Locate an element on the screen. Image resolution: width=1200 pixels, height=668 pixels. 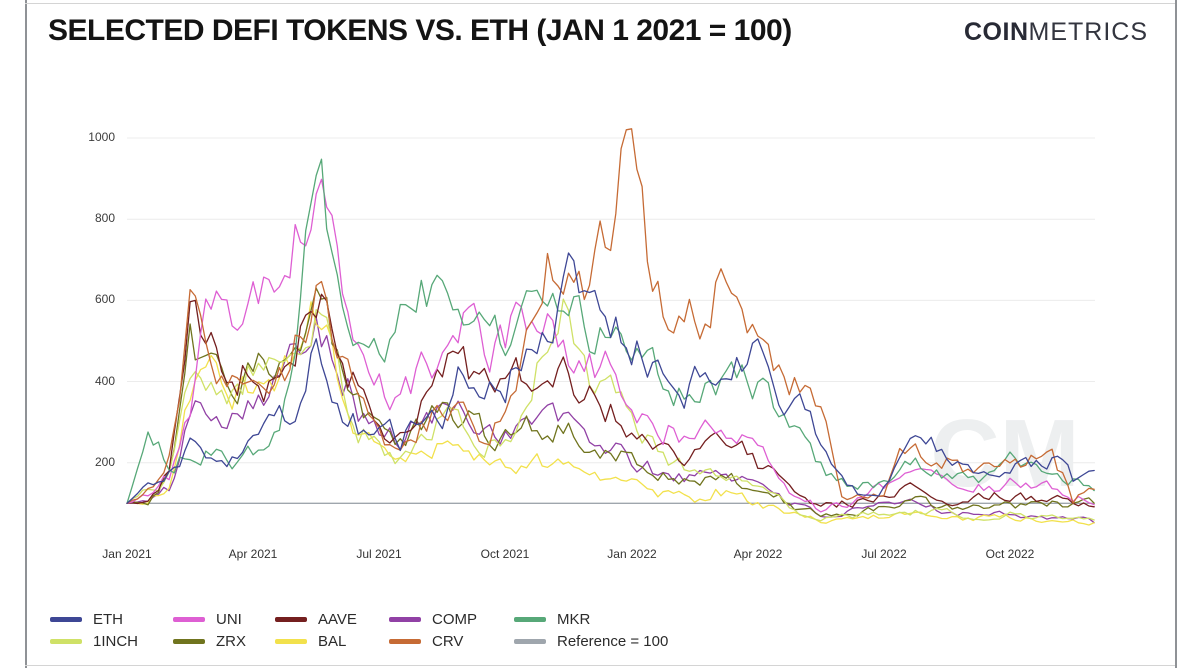
legend-item-crv: CRV is located at coordinates (426, 641).